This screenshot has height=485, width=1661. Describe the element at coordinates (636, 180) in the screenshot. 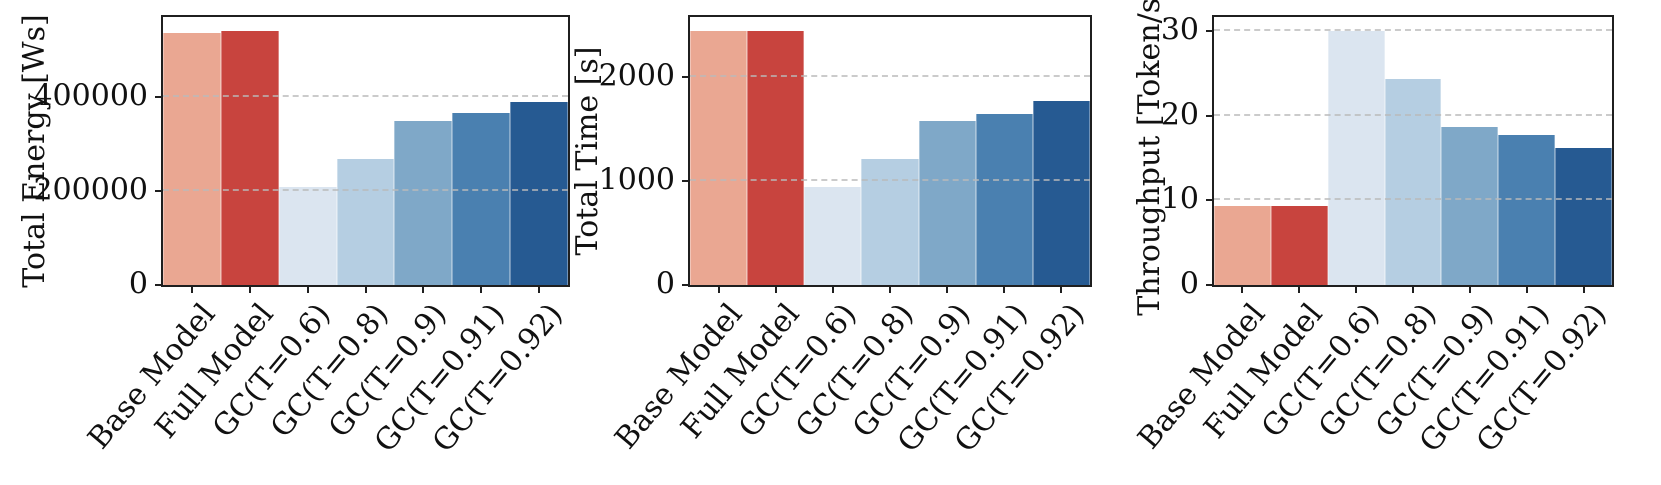

I see `y-tick-label: 1000` at that location.